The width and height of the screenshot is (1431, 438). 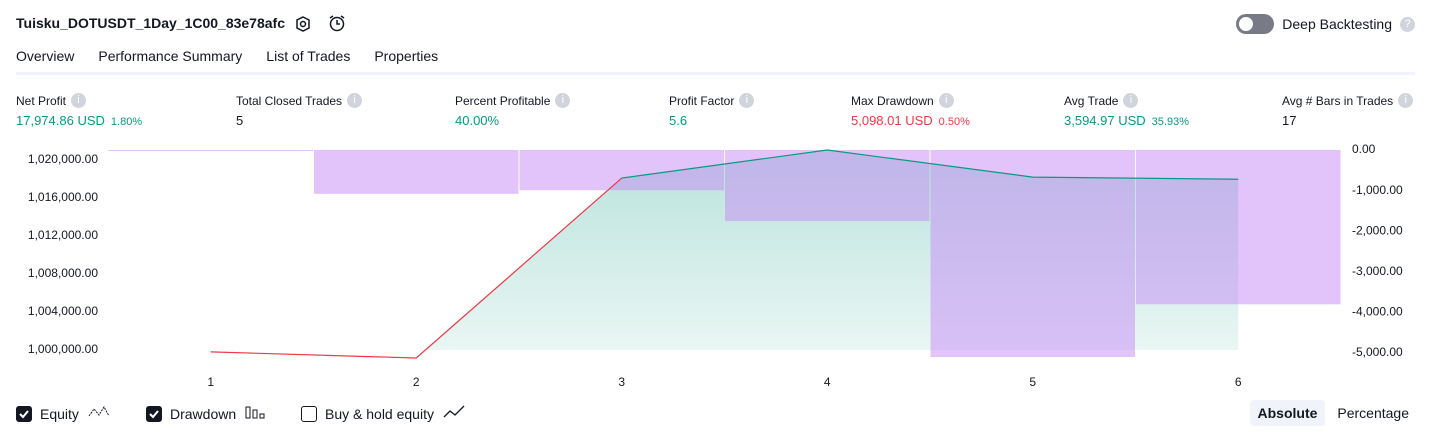 I want to click on metric: Percent Profitable i 40.00%, so click(x=513, y=110).